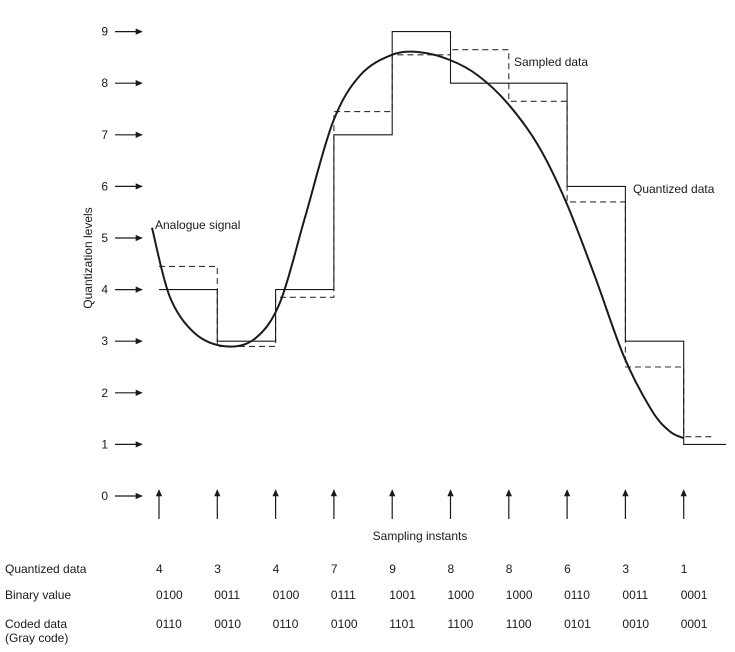 This screenshot has width=735, height=652. What do you see at coordinates (104, 238) in the screenshot?
I see `level-label: 5` at bounding box center [104, 238].